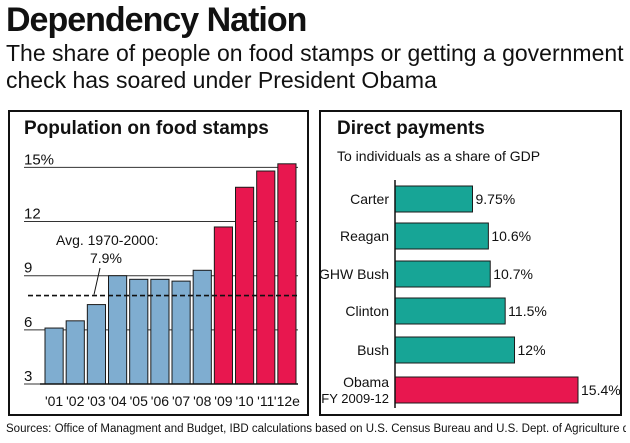 The image size is (630, 443). Describe the element at coordinates (39, 159) in the screenshot. I see `y-tick-label: 15%` at that location.